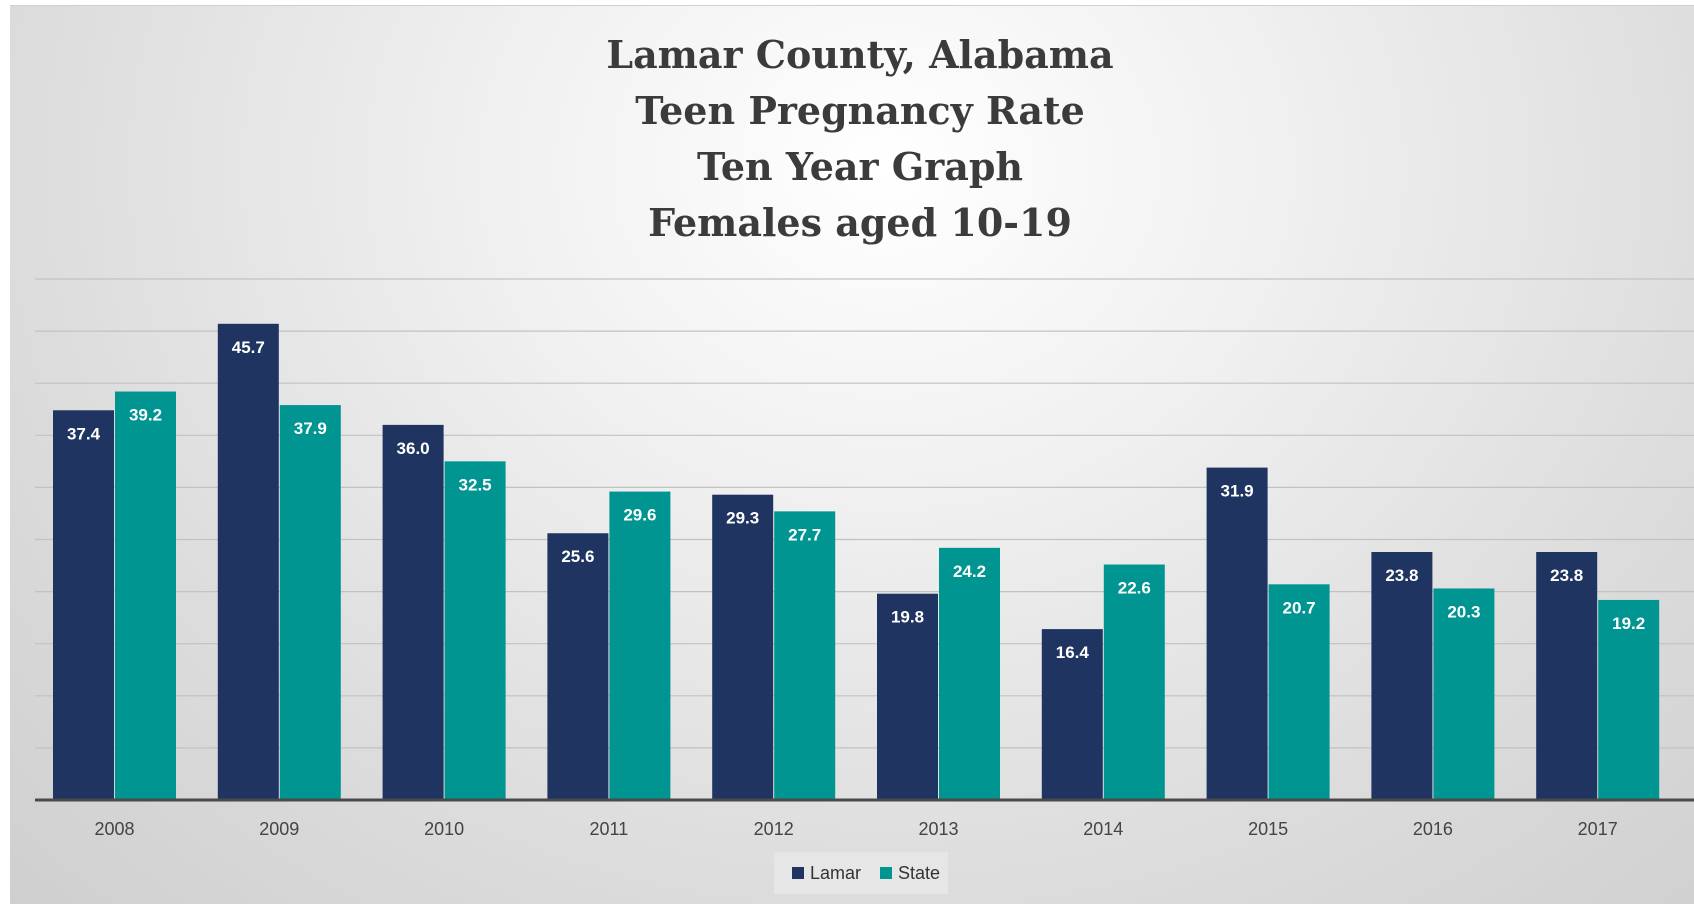 The width and height of the screenshot is (1694, 904). Describe the element at coordinates (1299, 607) in the screenshot. I see `data-label-state-2015: 20.7` at that location.